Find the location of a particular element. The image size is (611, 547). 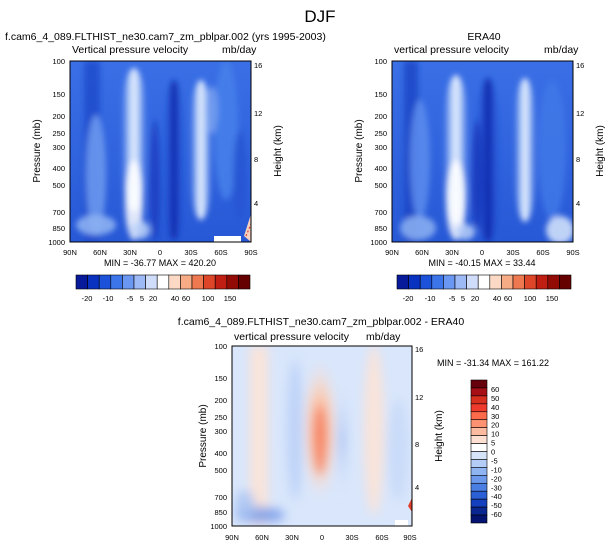

x-tick-label: 60N is located at coordinates (100, 252).